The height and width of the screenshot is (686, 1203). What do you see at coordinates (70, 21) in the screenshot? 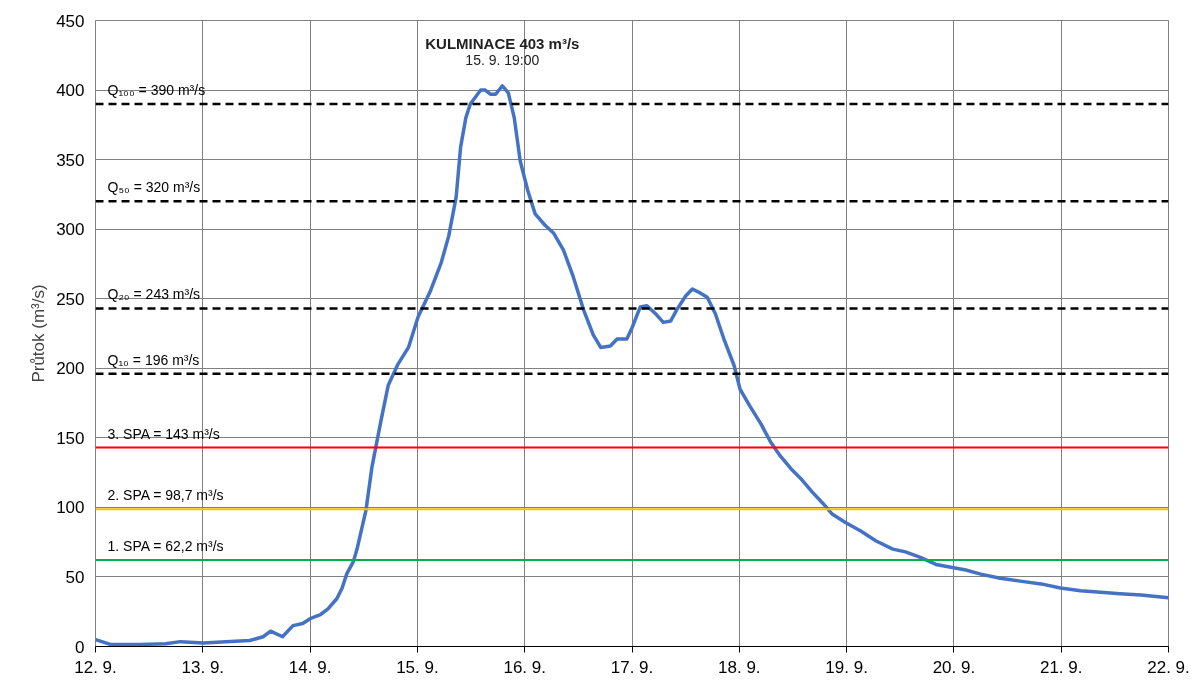
I see `y-tick-label: 450` at bounding box center [70, 21].